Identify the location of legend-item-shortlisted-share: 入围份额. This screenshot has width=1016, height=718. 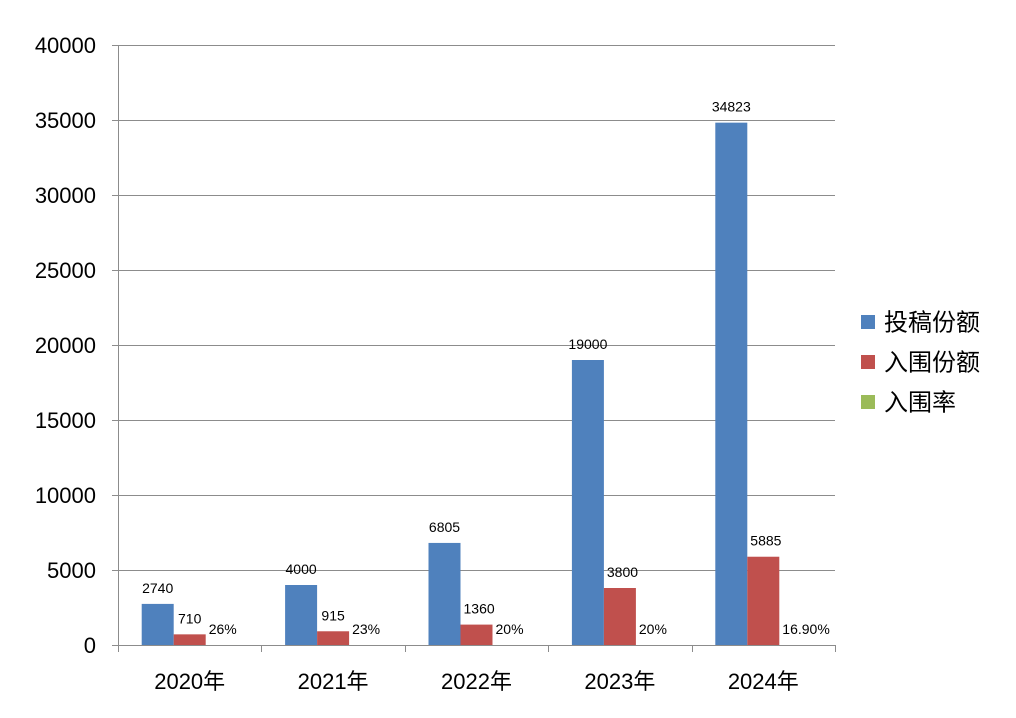
(920, 363).